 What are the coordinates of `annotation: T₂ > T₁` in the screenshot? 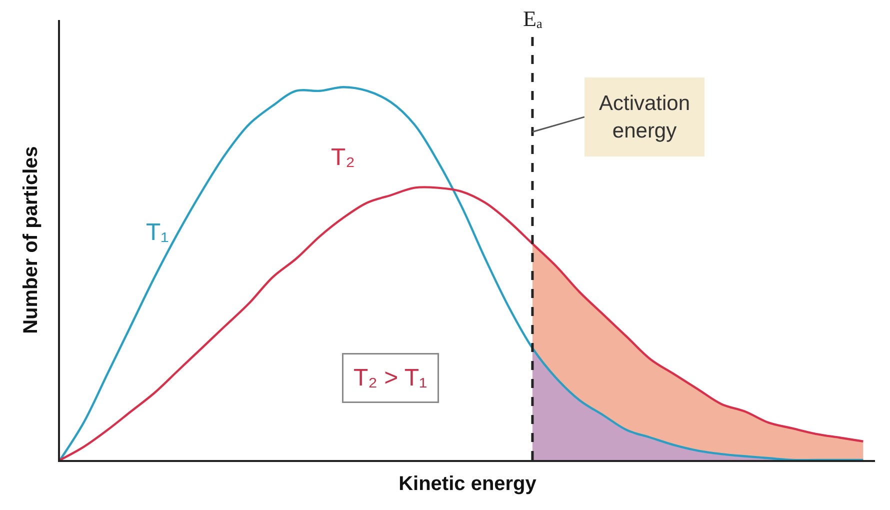 It's located at (391, 378).